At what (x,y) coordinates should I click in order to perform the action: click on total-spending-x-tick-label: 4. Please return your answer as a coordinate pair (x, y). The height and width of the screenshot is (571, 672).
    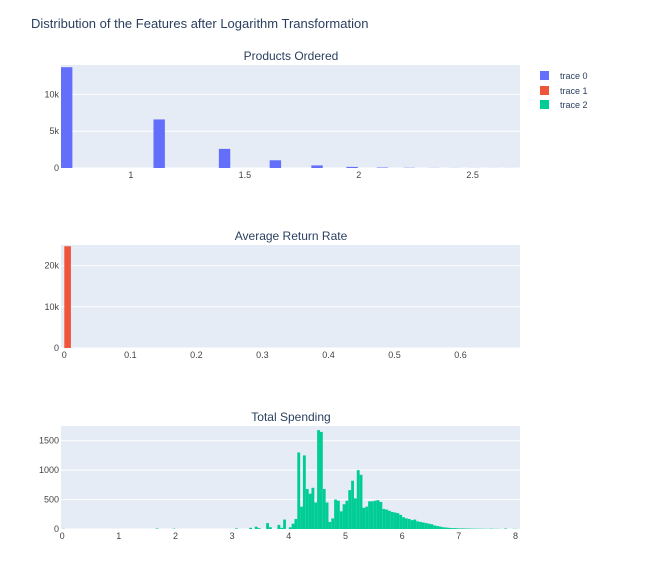
    Looking at the image, I should click on (288, 536).